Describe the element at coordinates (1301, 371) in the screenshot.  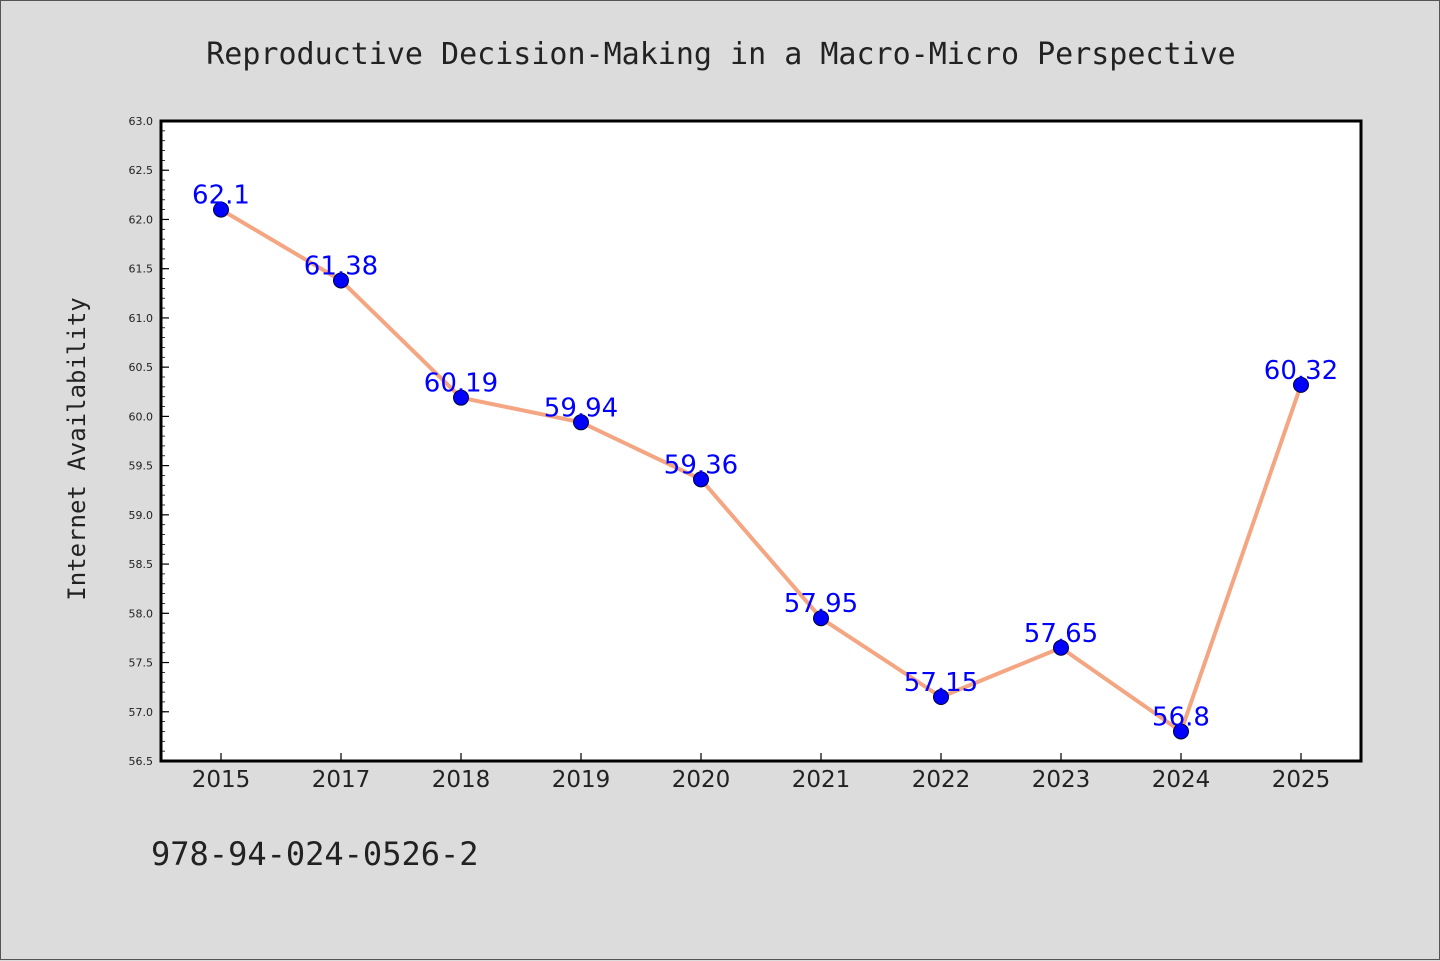
I see `data-label: 60.32` at that location.